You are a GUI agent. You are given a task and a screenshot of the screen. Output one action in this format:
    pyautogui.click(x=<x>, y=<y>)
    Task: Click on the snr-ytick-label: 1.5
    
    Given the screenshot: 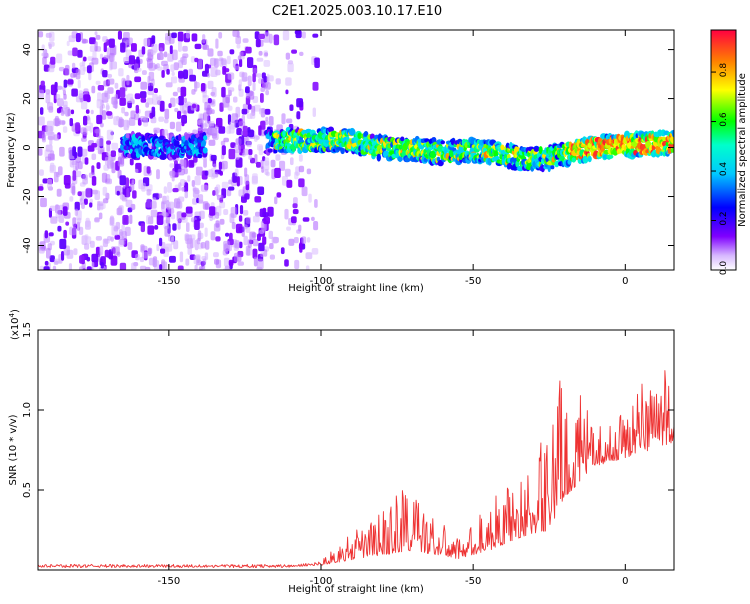 What is the action you would take?
    pyautogui.click(x=27, y=330)
    